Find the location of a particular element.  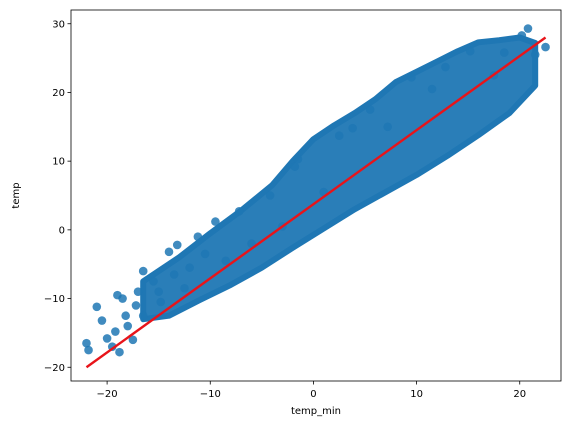

y-tick-label: −10 is located at coordinates (54, 299).